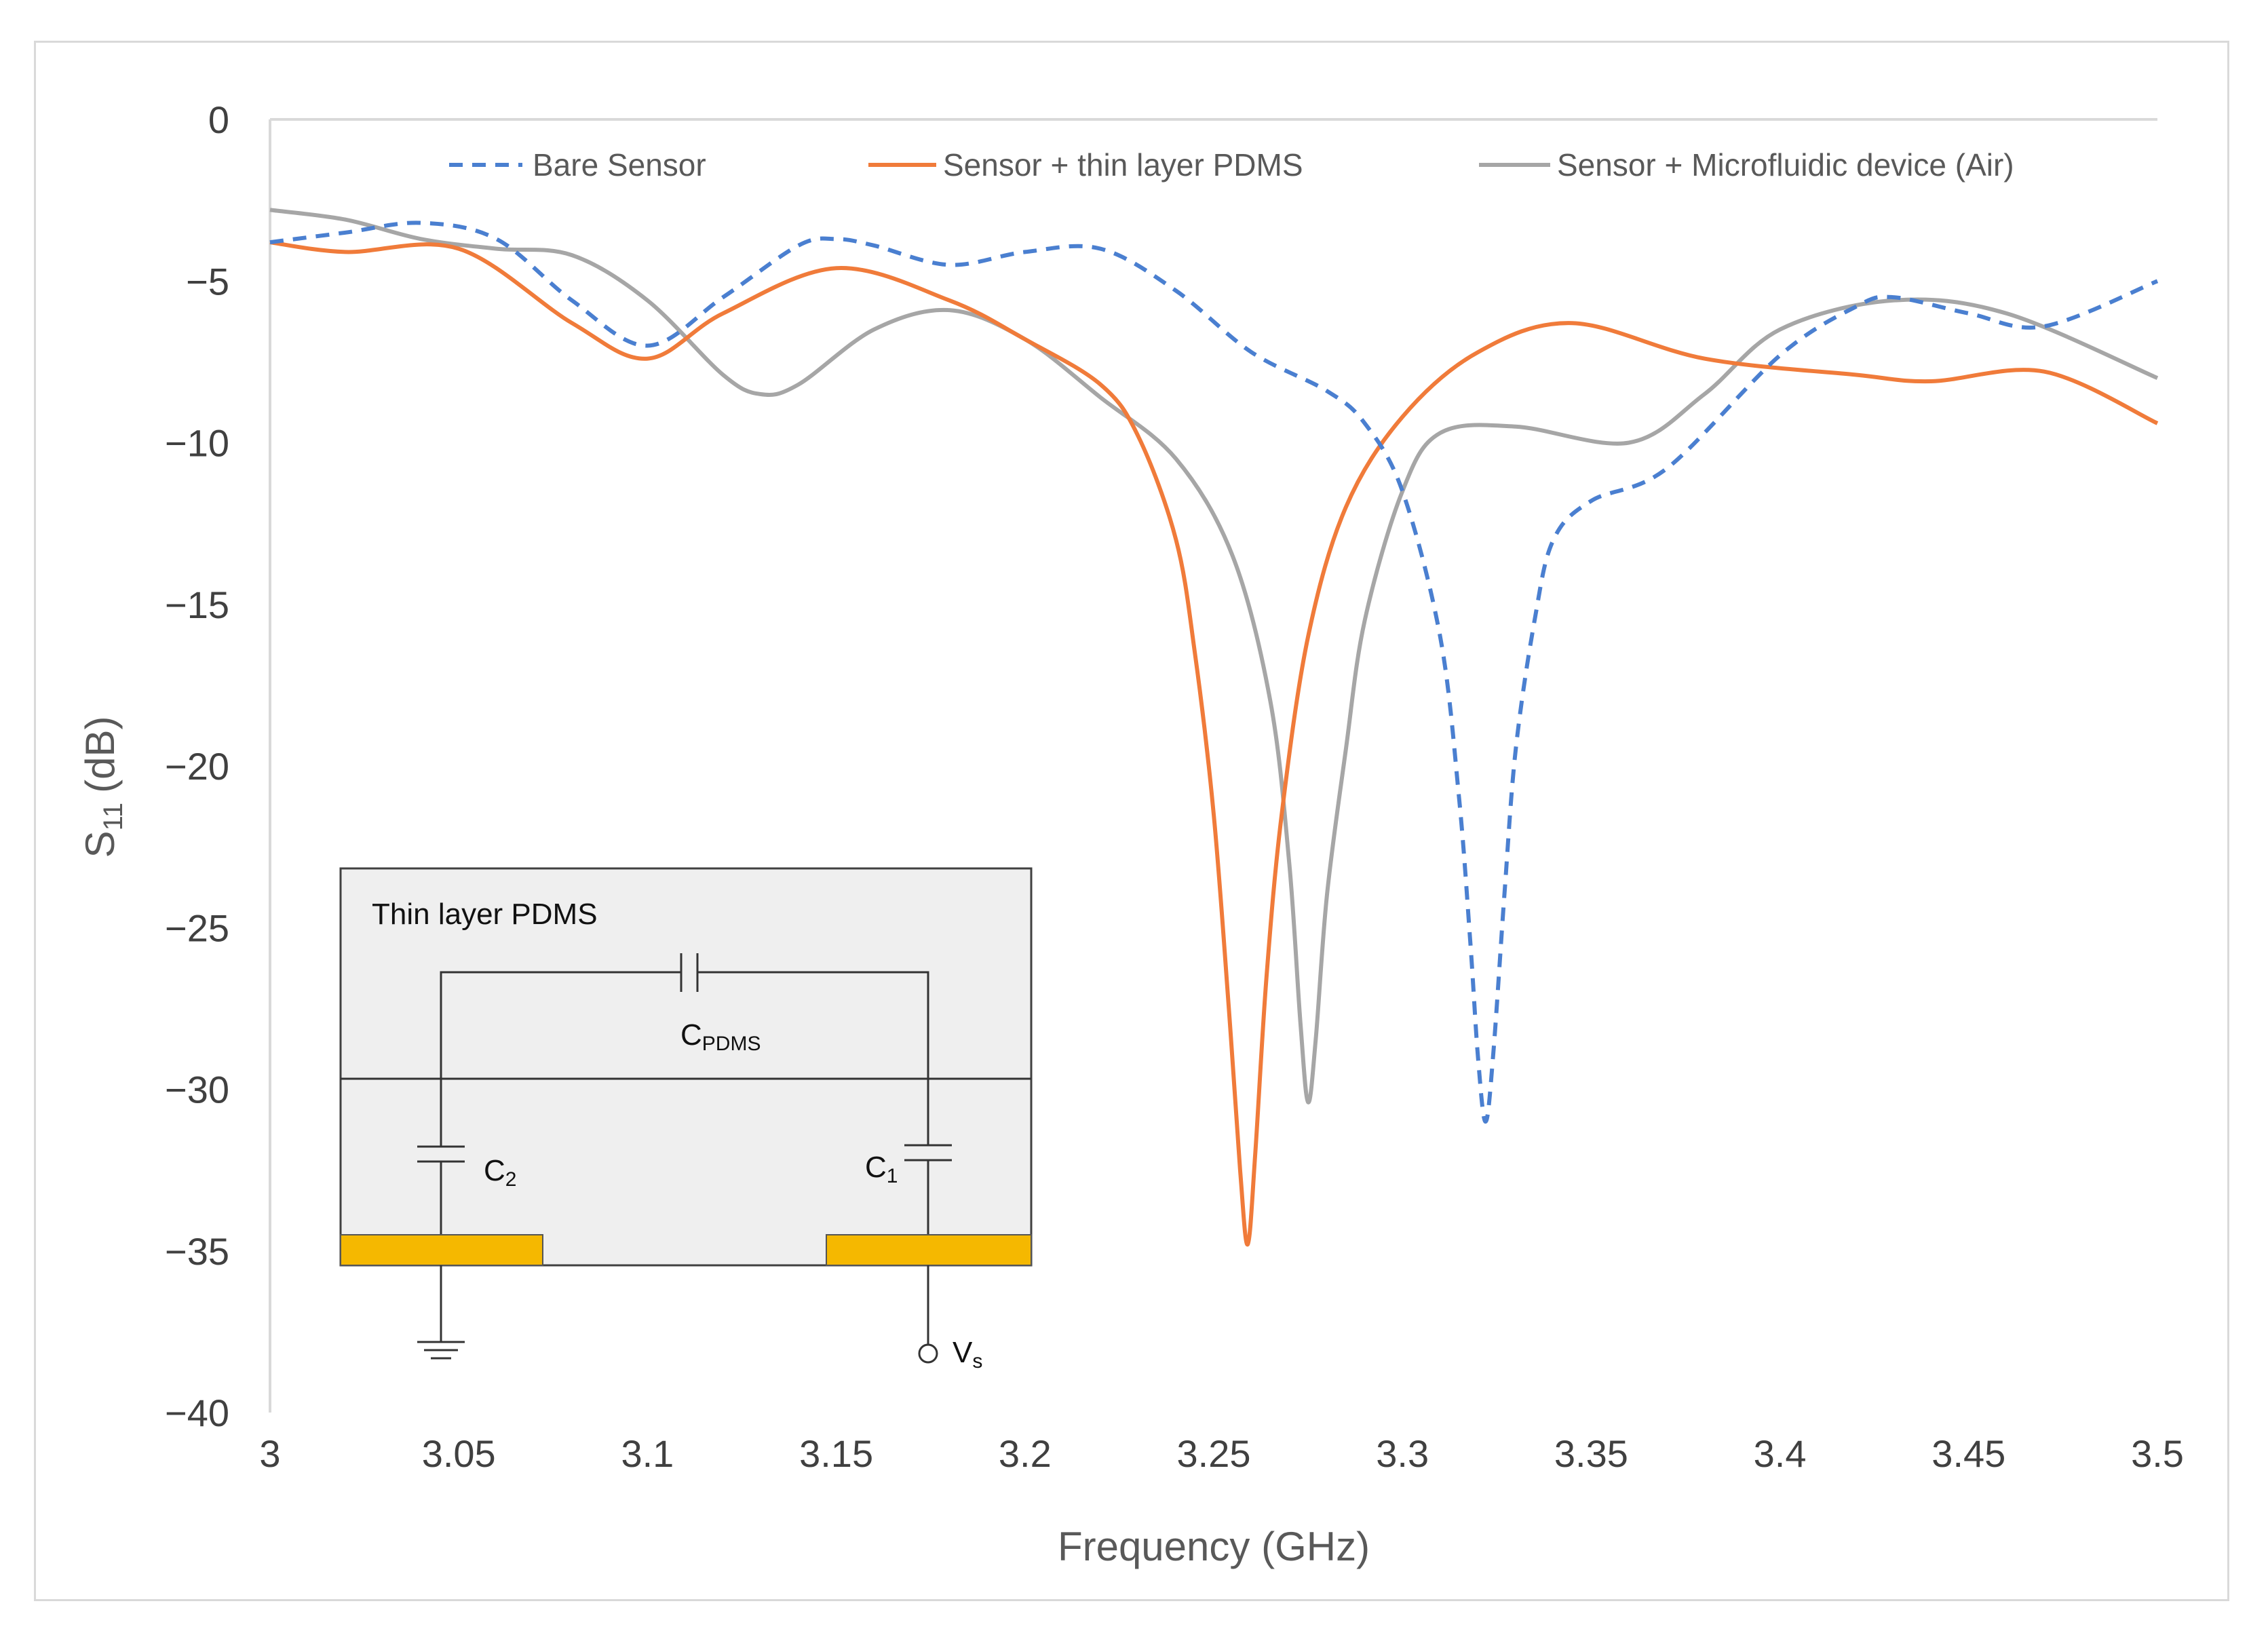  I want to click on y-tick-label: −25, so click(197, 927).